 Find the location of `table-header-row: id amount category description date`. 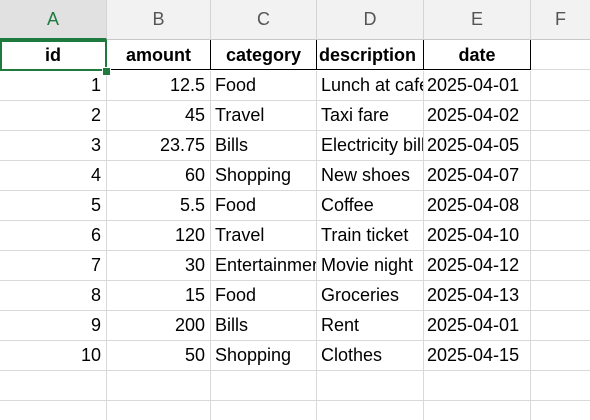

table-header-row: id amount category description date is located at coordinates (295, 55).